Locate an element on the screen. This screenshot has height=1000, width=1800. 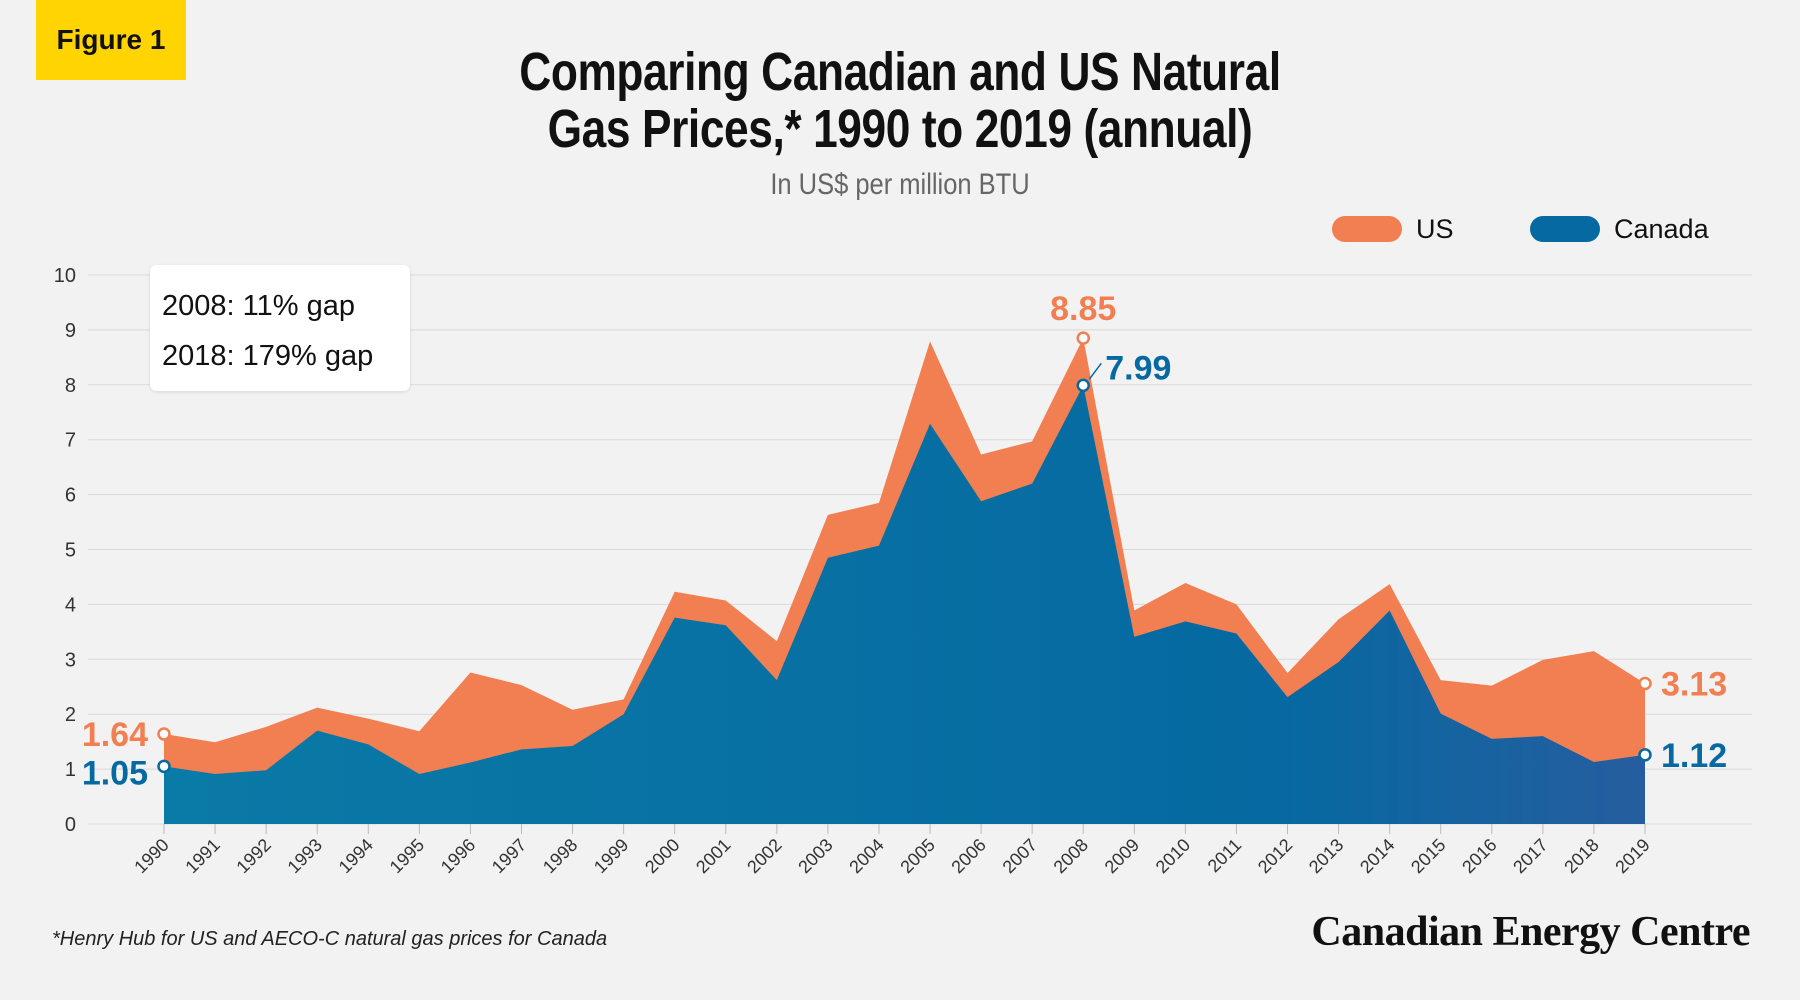
marker-canada-2019 is located at coordinates (1645, 755).